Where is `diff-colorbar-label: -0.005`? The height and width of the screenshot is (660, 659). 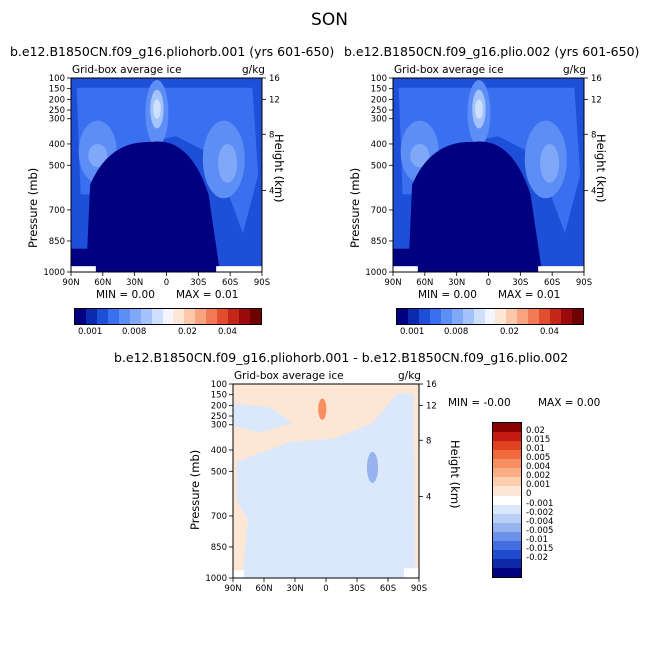
diff-colorbar-label: -0.005 is located at coordinates (540, 530).